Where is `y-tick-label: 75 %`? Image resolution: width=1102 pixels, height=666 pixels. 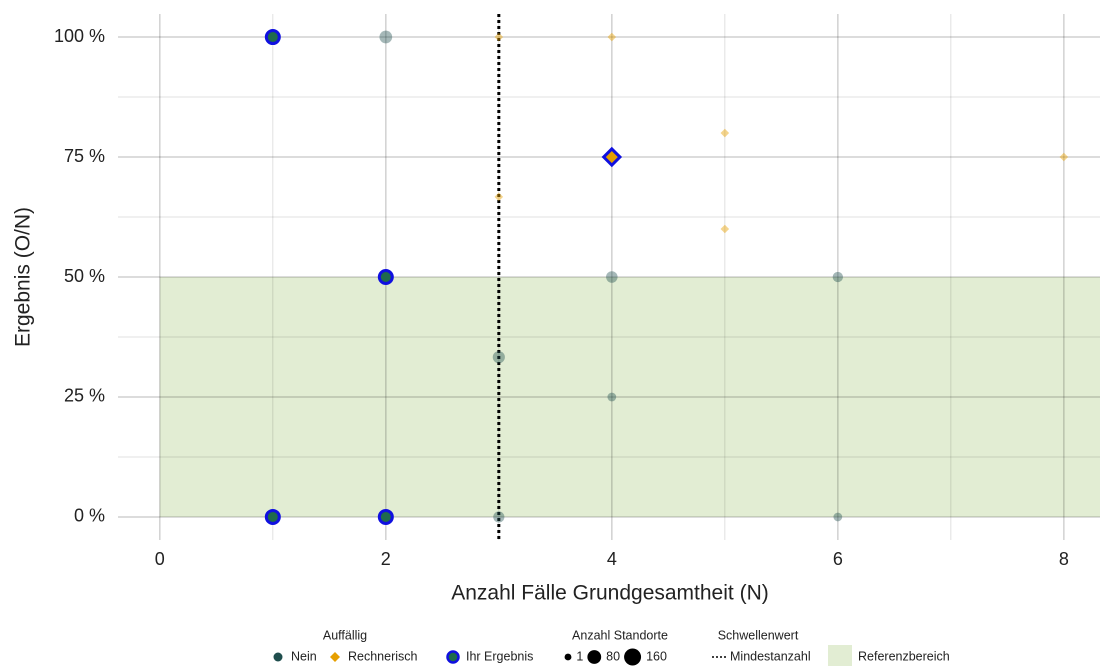 y-tick-label: 75 % is located at coordinates (84, 156).